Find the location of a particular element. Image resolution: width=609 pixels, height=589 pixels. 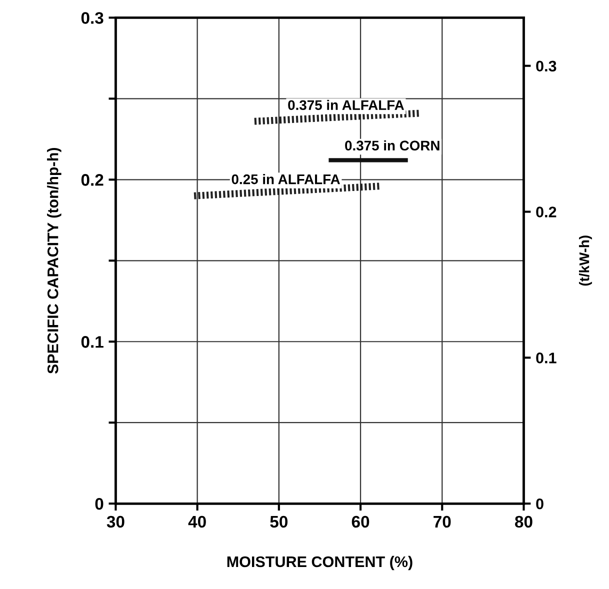

x-tick-label: 60 is located at coordinates (361, 522).